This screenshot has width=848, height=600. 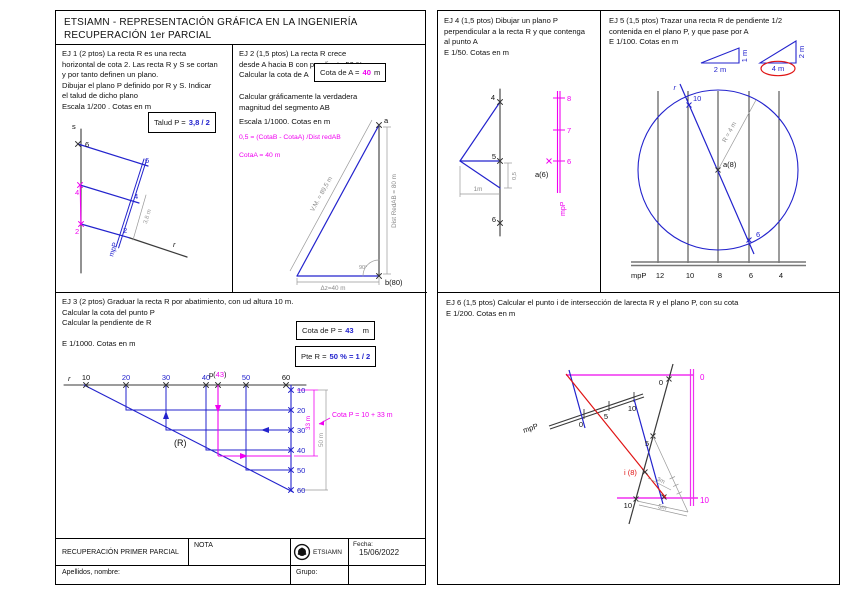 What do you see at coordinates (147, 160) in the screenshot?
I see `cota6-label: 6` at bounding box center [147, 160].